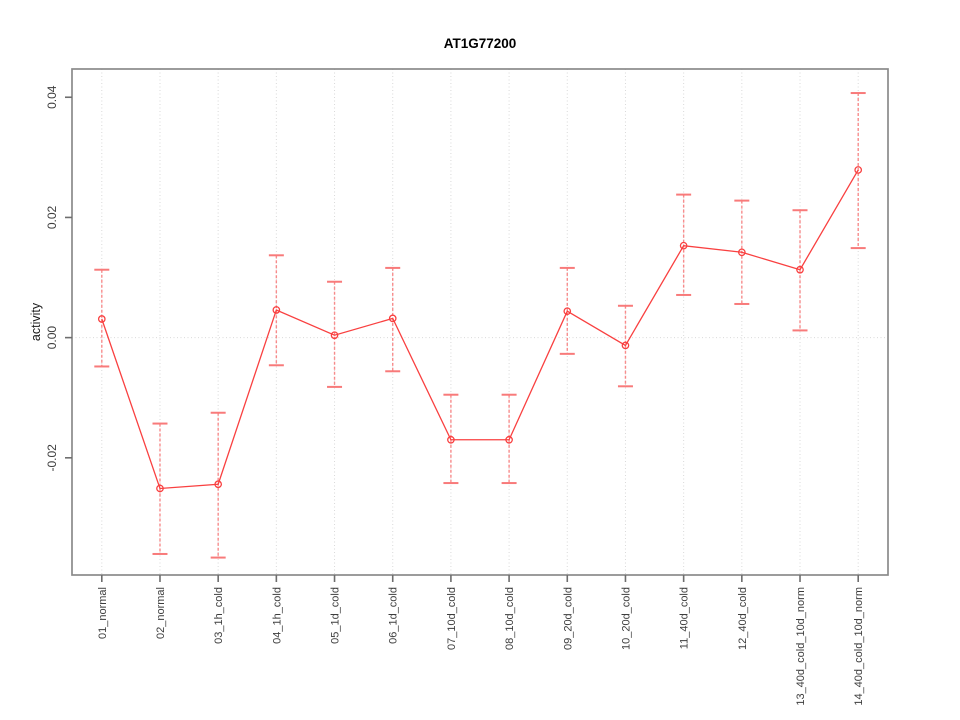 The image size is (960, 720). I want to click on x-tick-label: 01_normal, so click(103, 613).